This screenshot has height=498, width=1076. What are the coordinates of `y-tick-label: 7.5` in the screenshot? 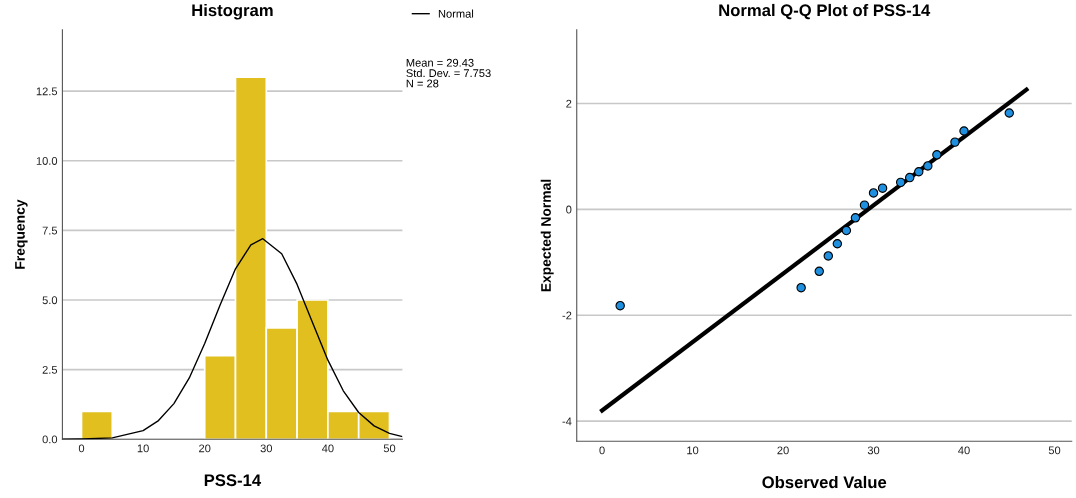 It's located at (50, 230).